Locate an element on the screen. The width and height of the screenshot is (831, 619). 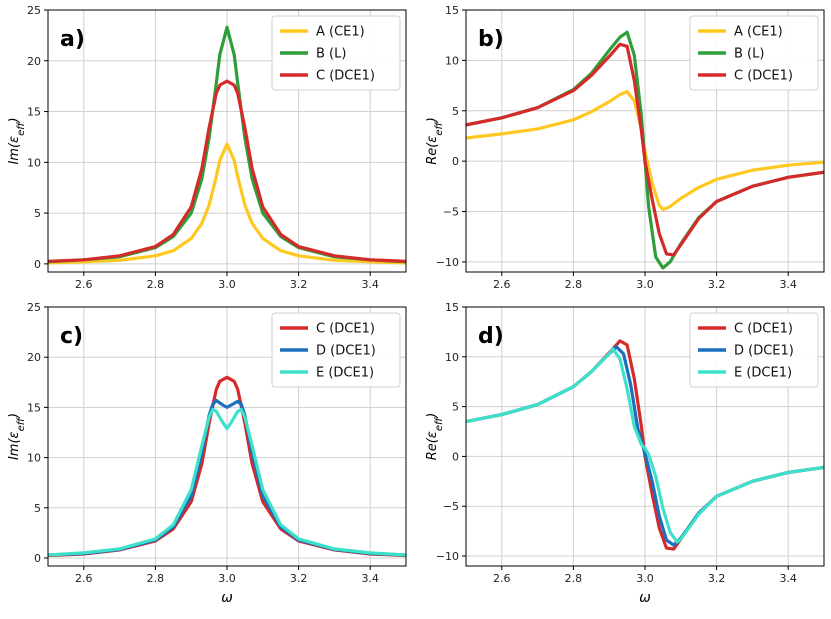
panel-label: a) is located at coordinates (72, 39).